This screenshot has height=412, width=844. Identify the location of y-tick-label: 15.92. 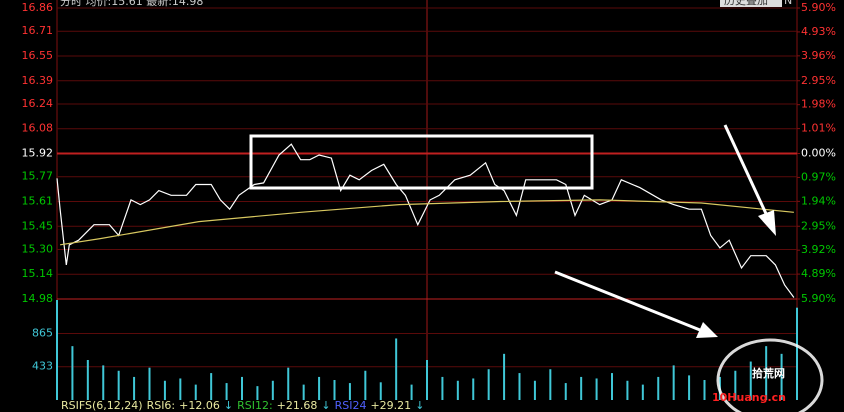
(38, 153).